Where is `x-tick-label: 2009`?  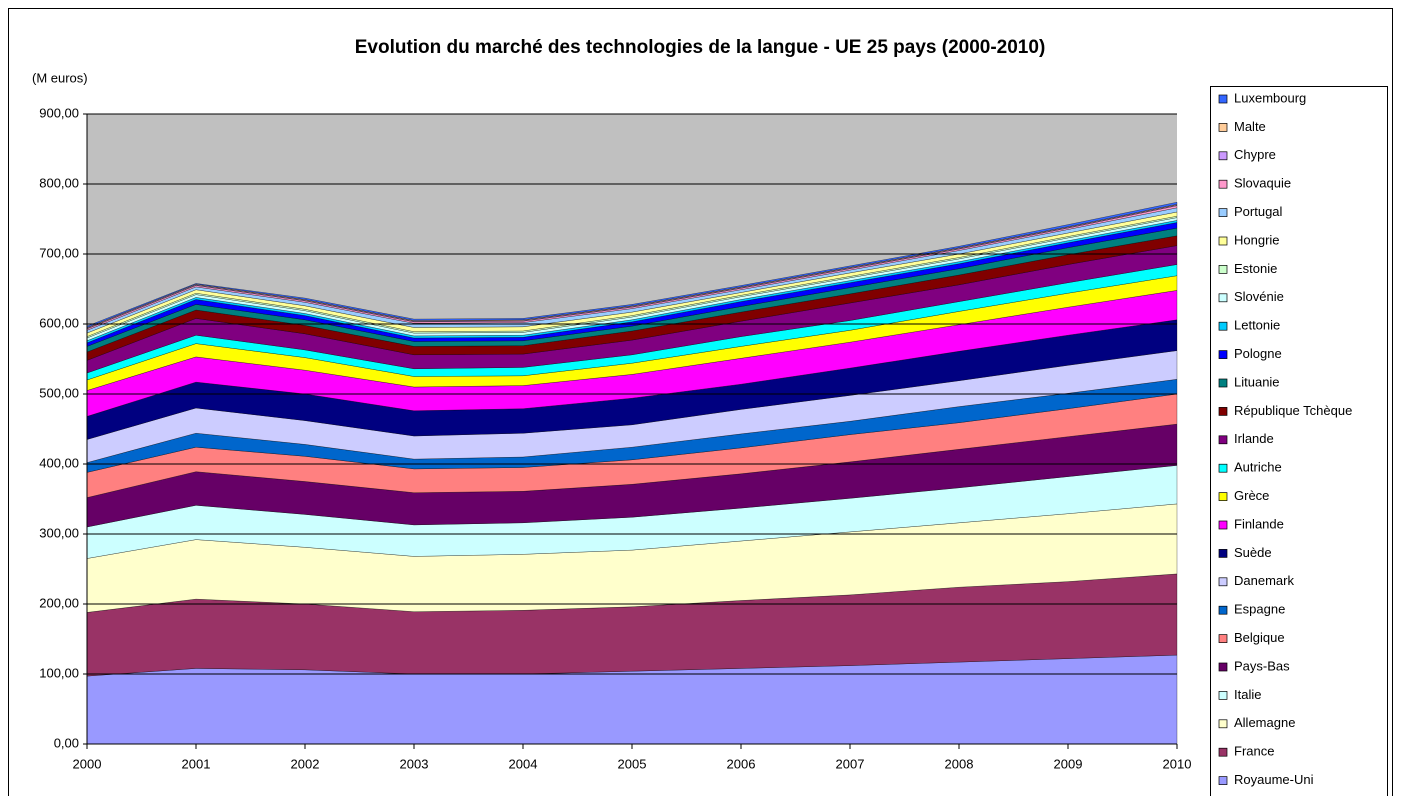 x-tick-label: 2009 is located at coordinates (1068, 763).